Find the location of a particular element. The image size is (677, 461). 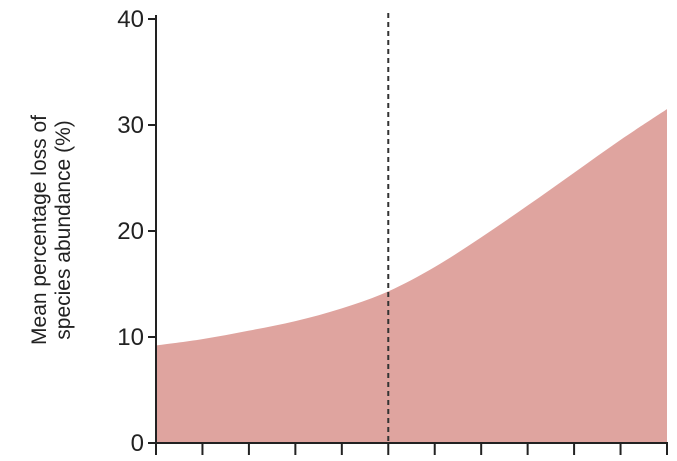

y-tick-label: 20 is located at coordinates (130, 231).